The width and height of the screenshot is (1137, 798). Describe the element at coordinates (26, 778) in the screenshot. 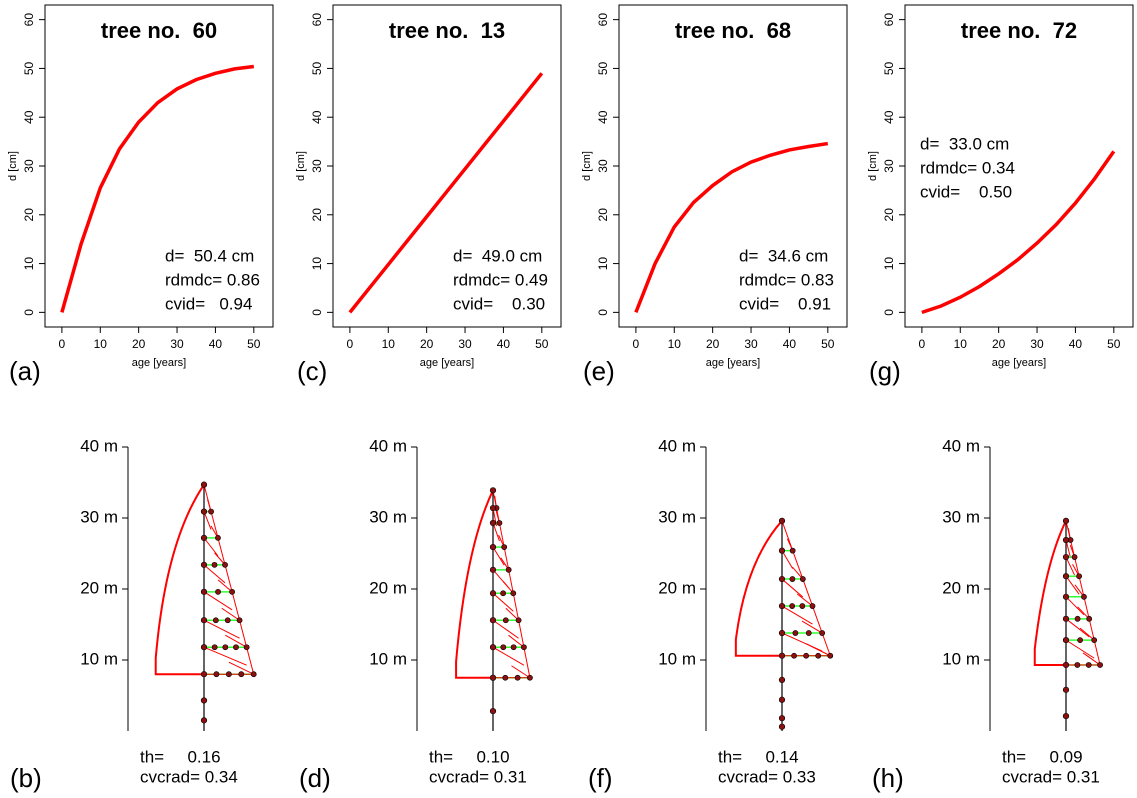

I see `panel-label: (b)` at that location.